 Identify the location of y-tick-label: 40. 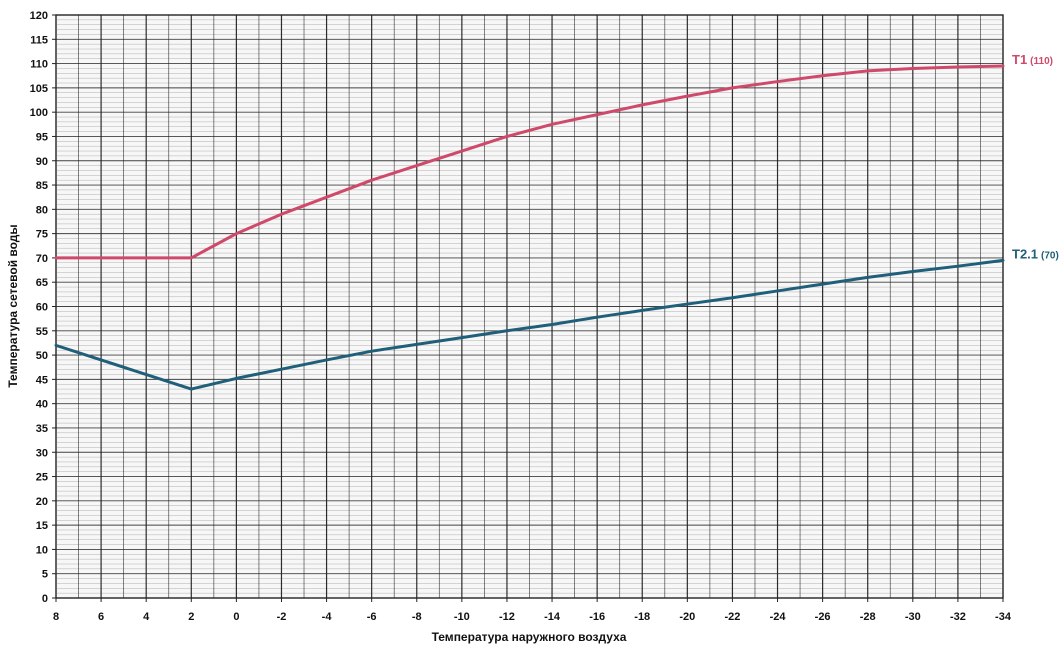
(42, 405).